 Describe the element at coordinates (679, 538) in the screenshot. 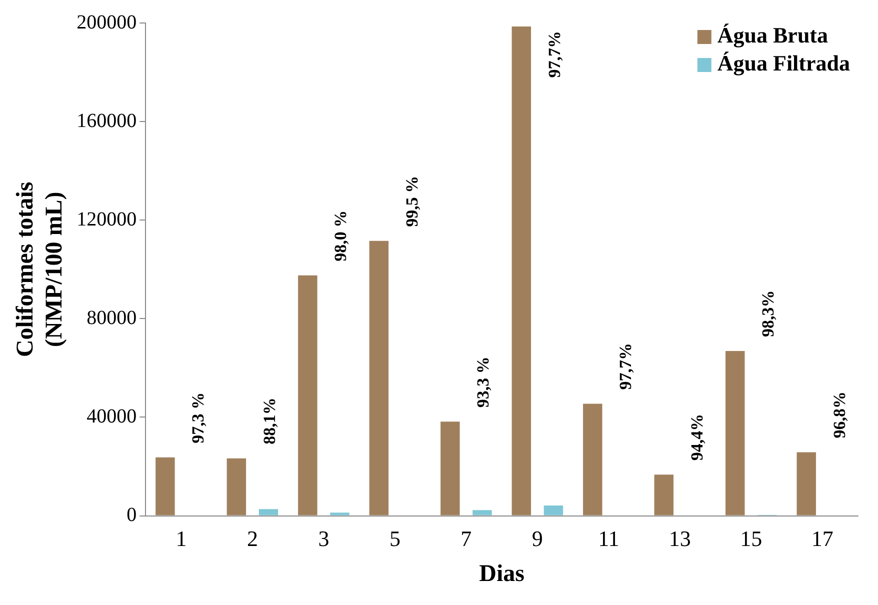

I see `x-tick-label: 13` at that location.